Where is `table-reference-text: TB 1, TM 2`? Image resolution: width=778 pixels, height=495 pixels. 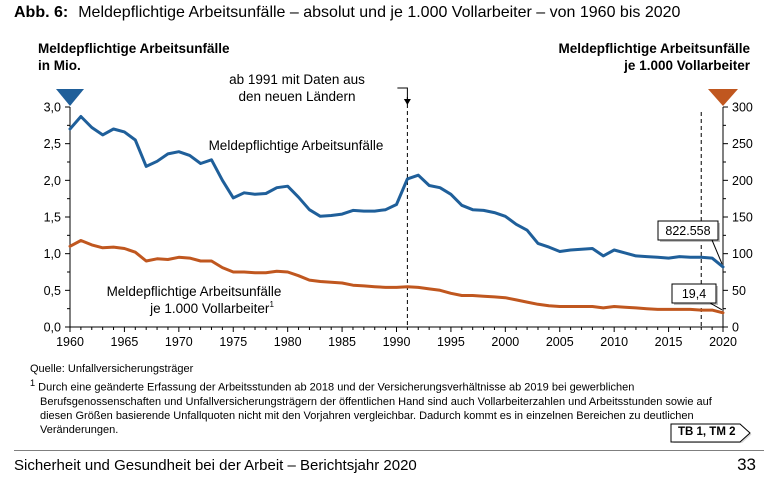 table-reference-text: TB 1, TM 2 is located at coordinates (707, 432).